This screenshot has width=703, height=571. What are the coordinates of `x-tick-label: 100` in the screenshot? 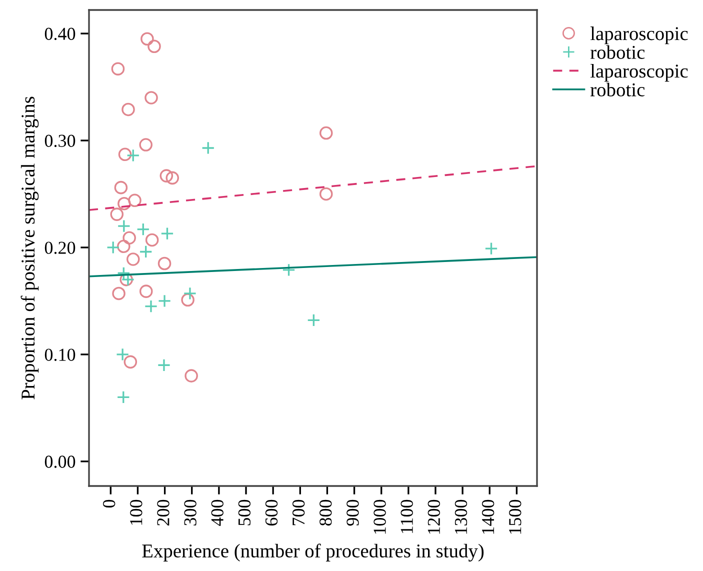 It's located at (136, 512).